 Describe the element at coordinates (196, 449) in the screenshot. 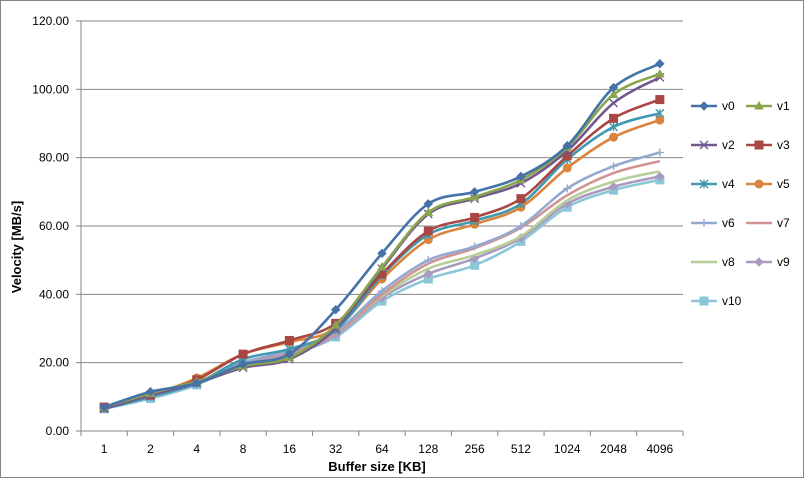

I see `x-tick-label: 4` at that location.